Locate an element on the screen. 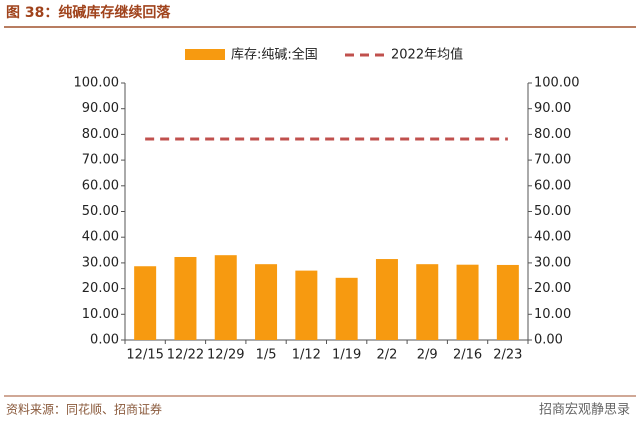 The height and width of the screenshot is (436, 640). x-tick-label: 1/5 is located at coordinates (266, 355).